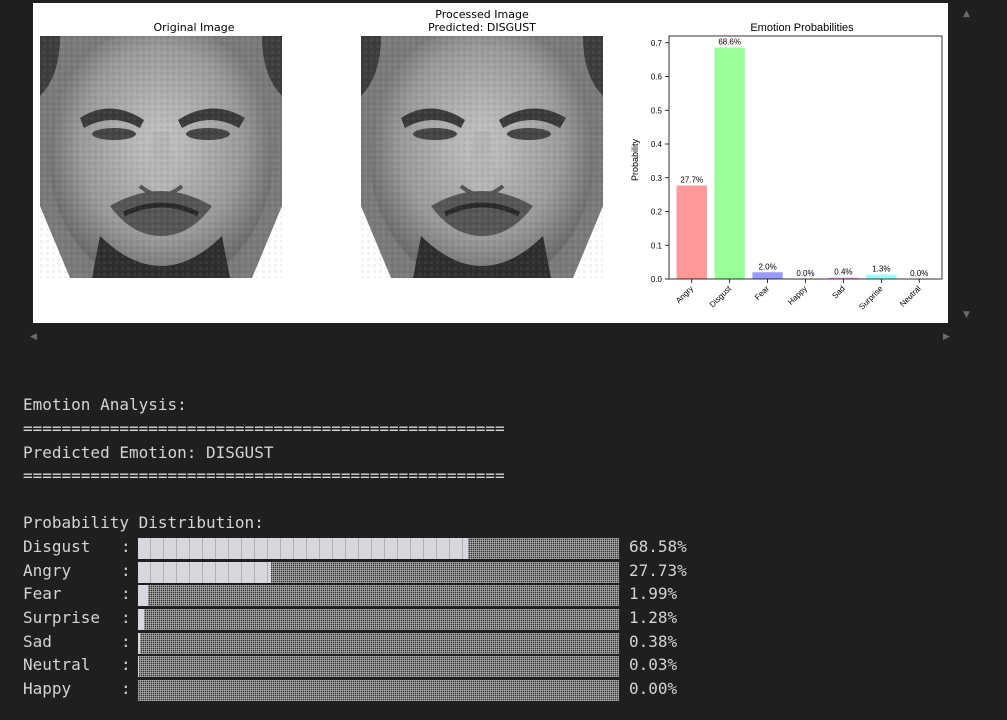  I want to click on scroll-left-icon: ◀, so click(33, 337).